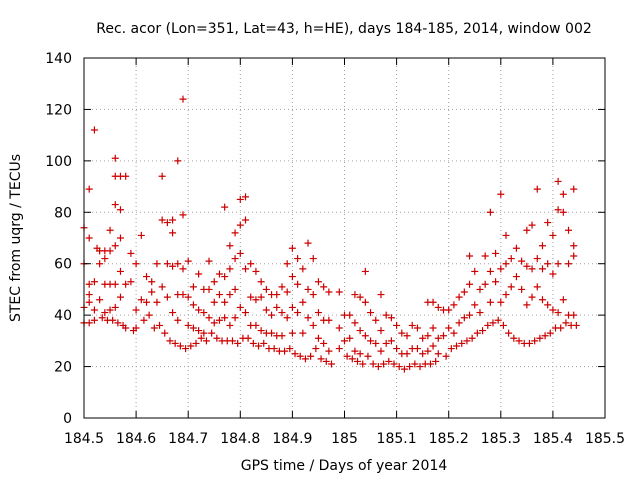 The height and width of the screenshot is (480, 640). Describe the element at coordinates (67, 419) in the screenshot. I see `y-tick-label: 0` at that location.